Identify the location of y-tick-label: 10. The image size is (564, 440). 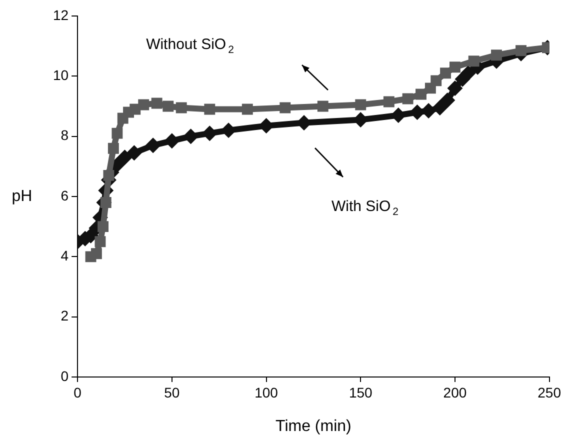
(60, 75).